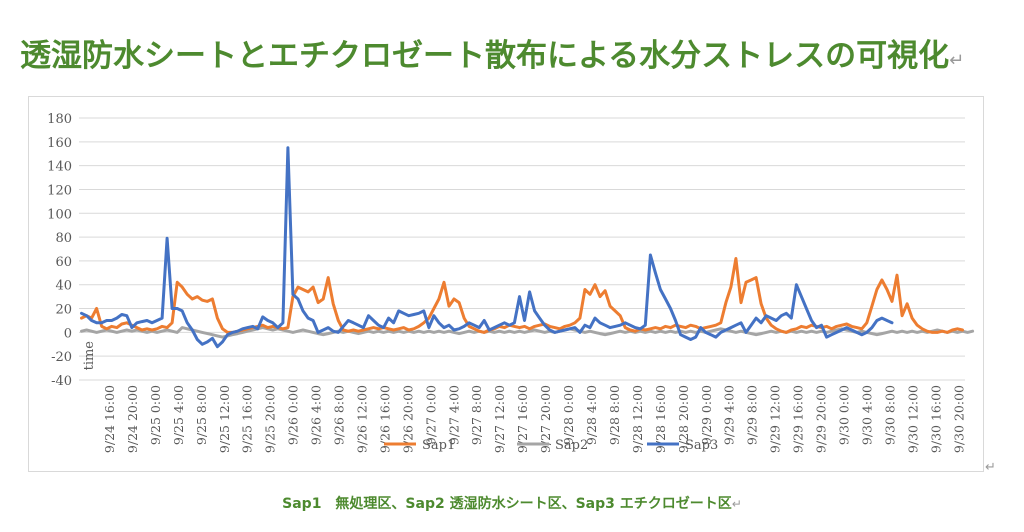 The width and height of the screenshot is (1024, 532). Describe the element at coordinates (476, 415) in the screenshot. I see `x-tick-label: 9/27 8:00` at that location.